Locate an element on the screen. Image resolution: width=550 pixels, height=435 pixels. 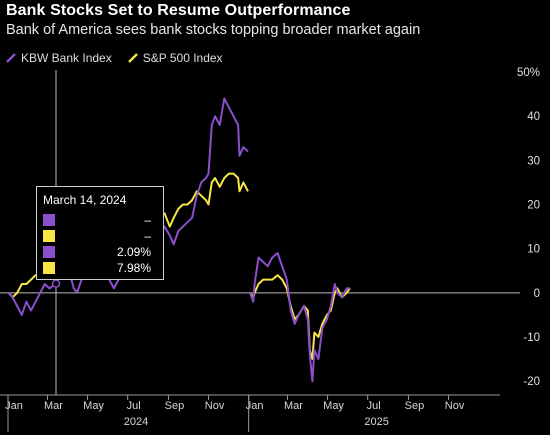
y-tick-label: 50% is located at coordinates (528, 73).